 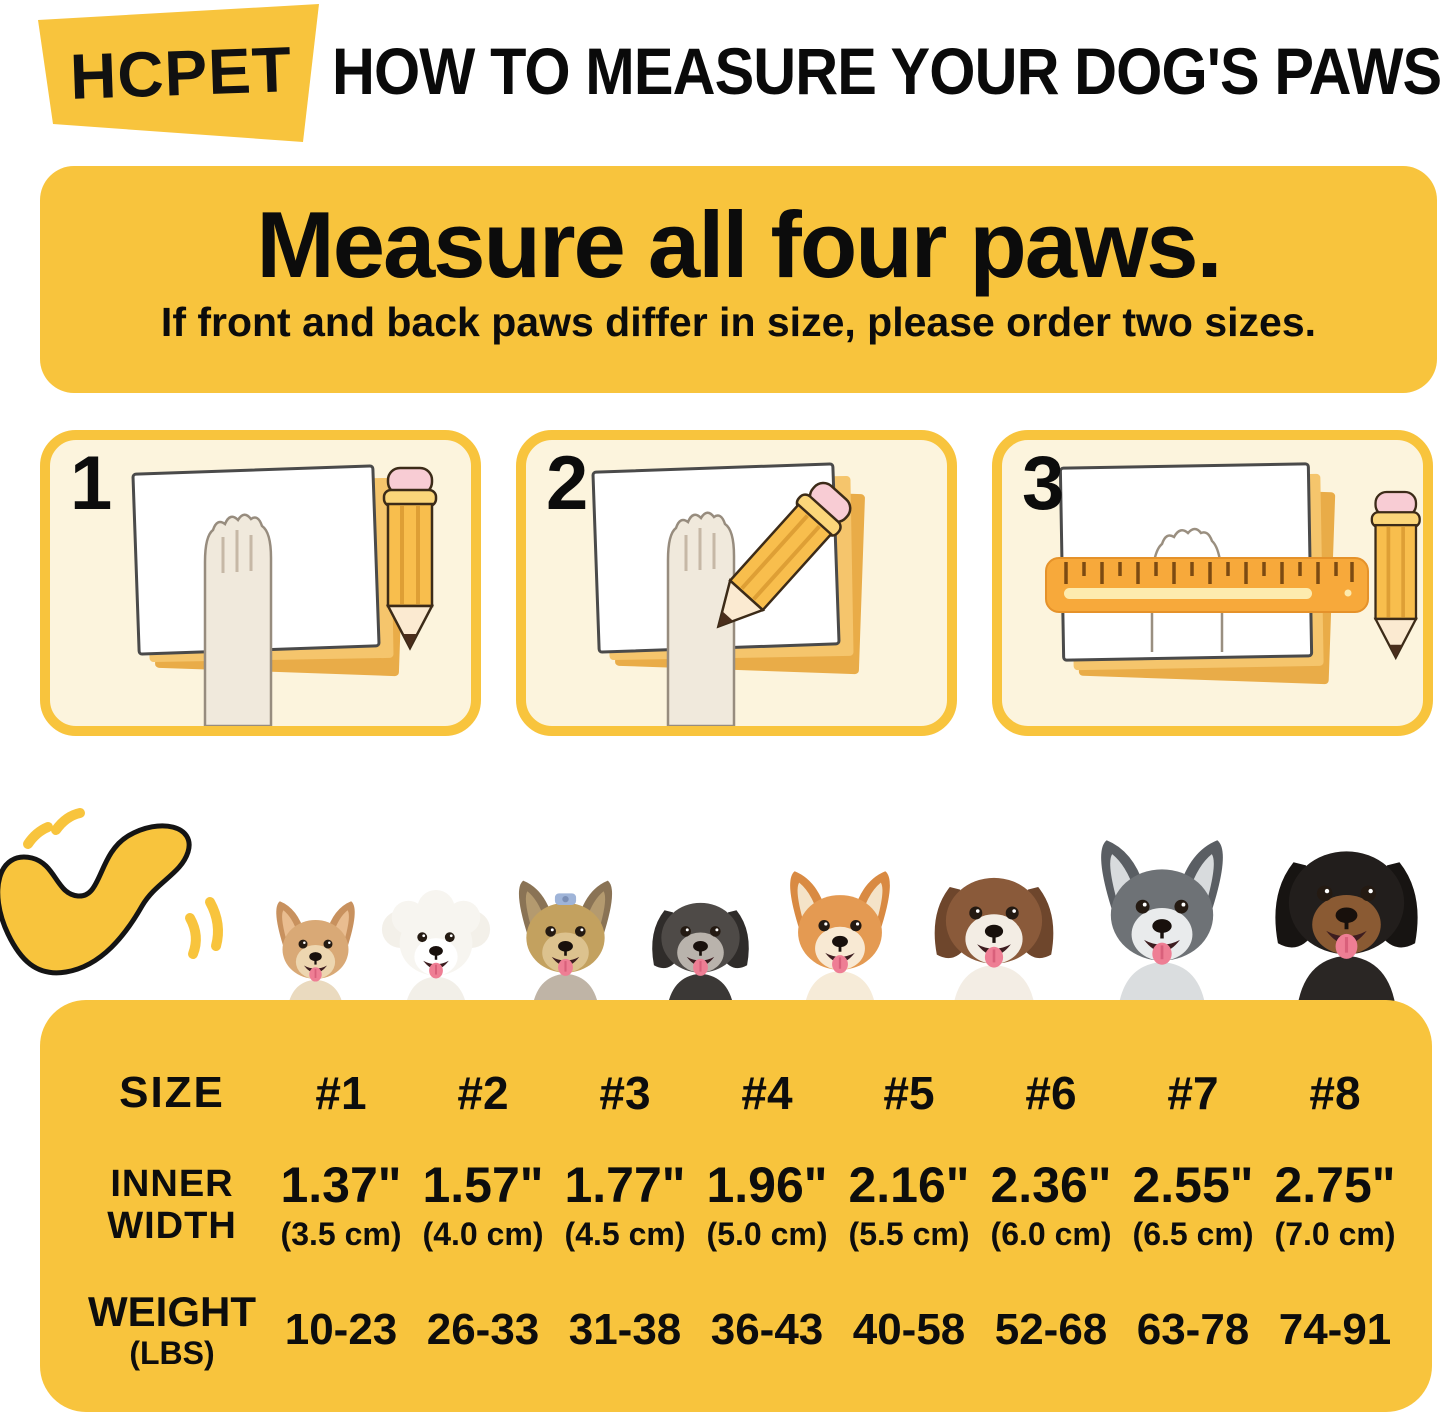 I want to click on inner-width-value: 1.77" (4.5 cm), so click(x=625, y=1205).